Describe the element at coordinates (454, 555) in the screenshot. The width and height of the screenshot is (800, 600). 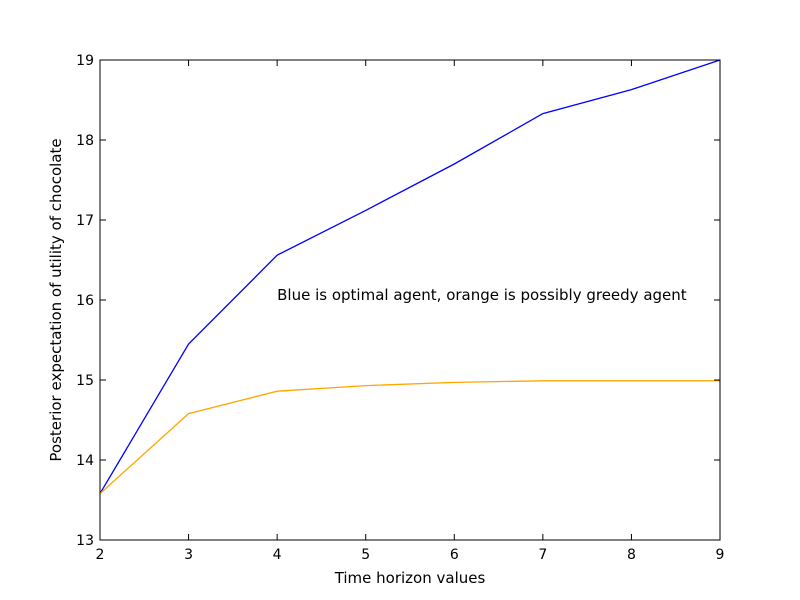
I see `x-tick-label: 6` at that location.